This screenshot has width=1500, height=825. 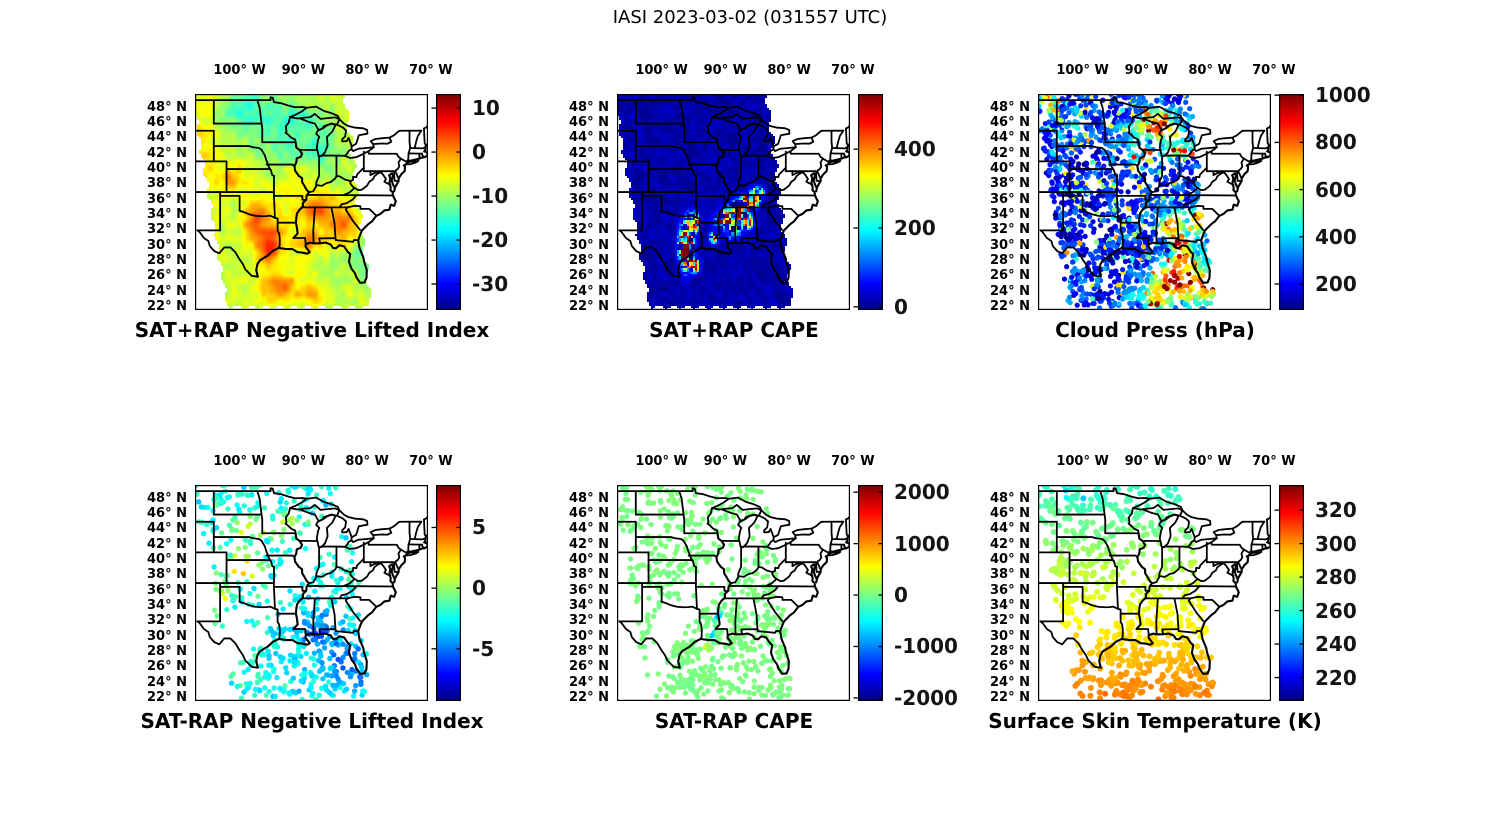 I want to click on colorbar-tick-label: -2000, so click(x=926, y=697).